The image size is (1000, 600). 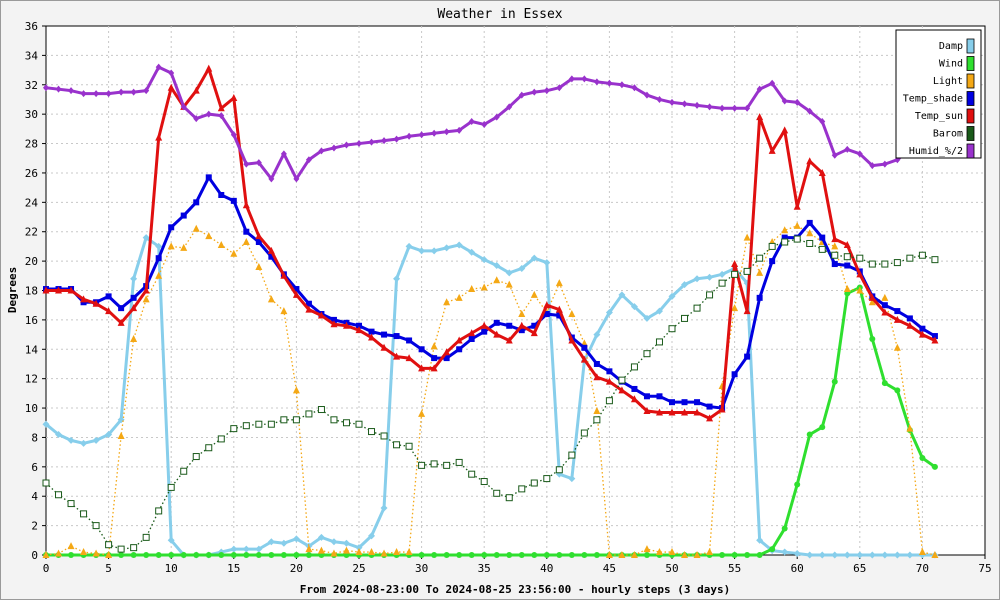 What do you see at coordinates (797, 568) in the screenshot?
I see `x-tick-label: 60` at bounding box center [797, 568].